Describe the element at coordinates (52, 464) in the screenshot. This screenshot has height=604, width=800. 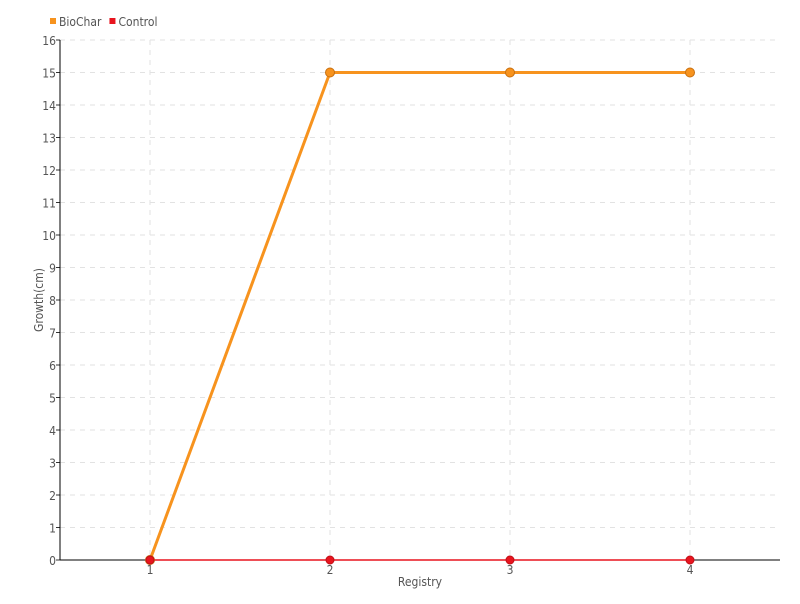
I see `y-tick-label: 3` at that location.